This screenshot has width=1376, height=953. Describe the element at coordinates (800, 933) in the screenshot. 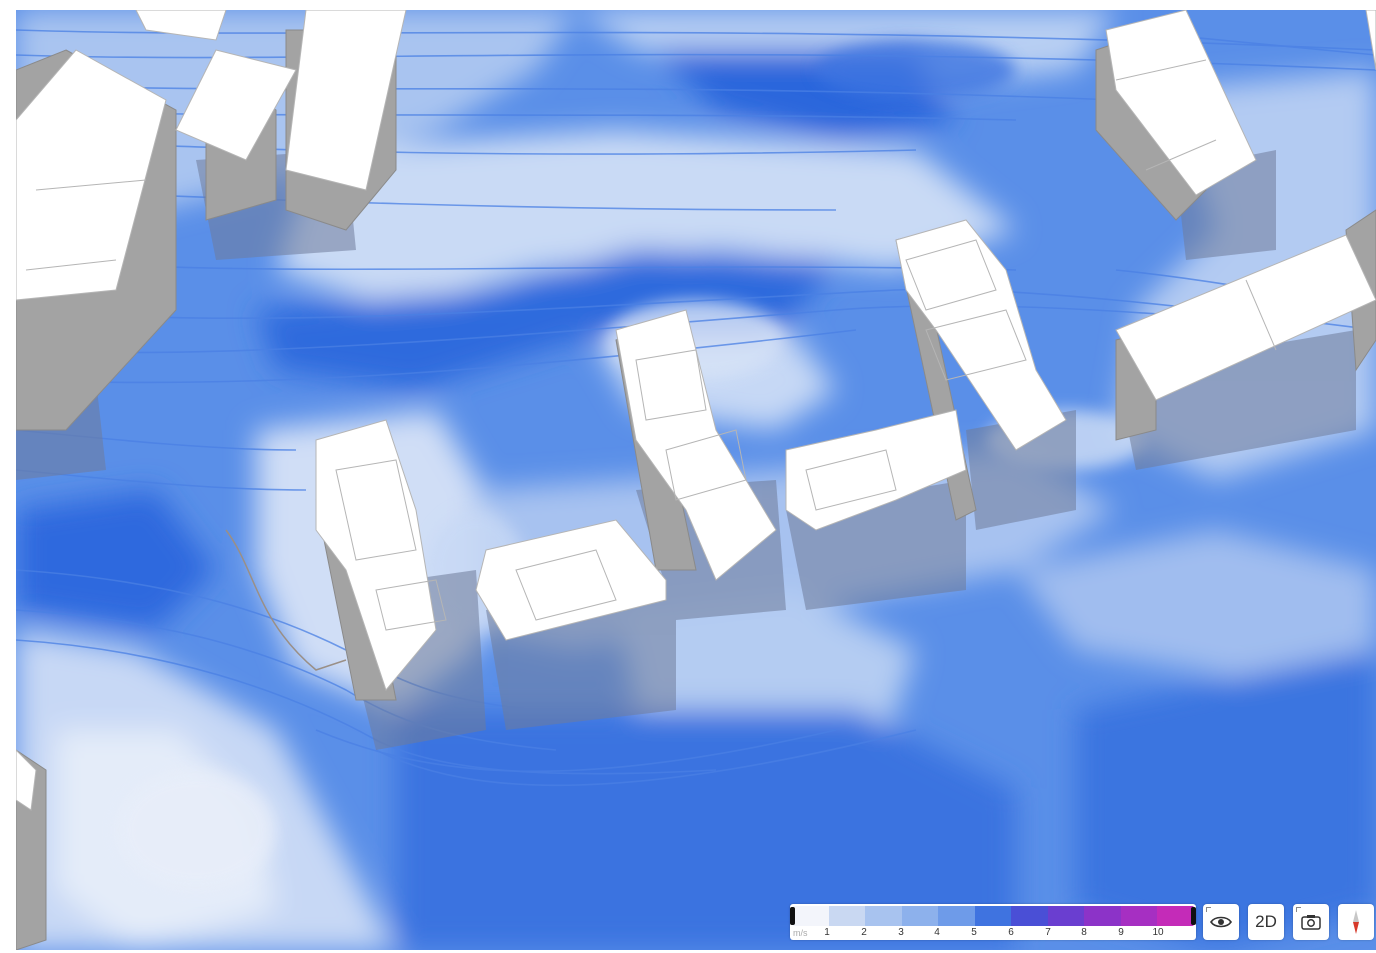

I see `legend-unit: m/s` at that location.